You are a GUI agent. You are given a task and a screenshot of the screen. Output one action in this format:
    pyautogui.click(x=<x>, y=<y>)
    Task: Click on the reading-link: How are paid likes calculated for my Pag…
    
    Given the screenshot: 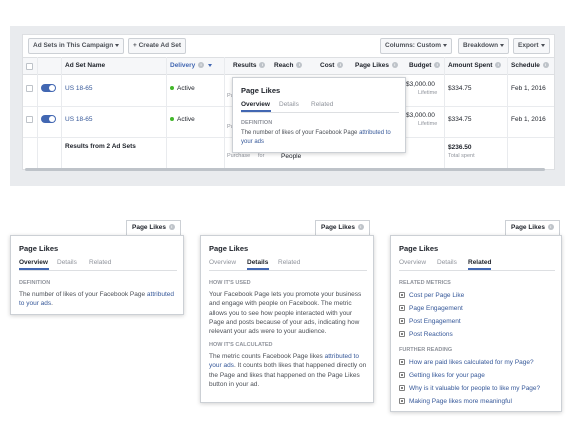 What is the action you would take?
    pyautogui.click(x=466, y=362)
    